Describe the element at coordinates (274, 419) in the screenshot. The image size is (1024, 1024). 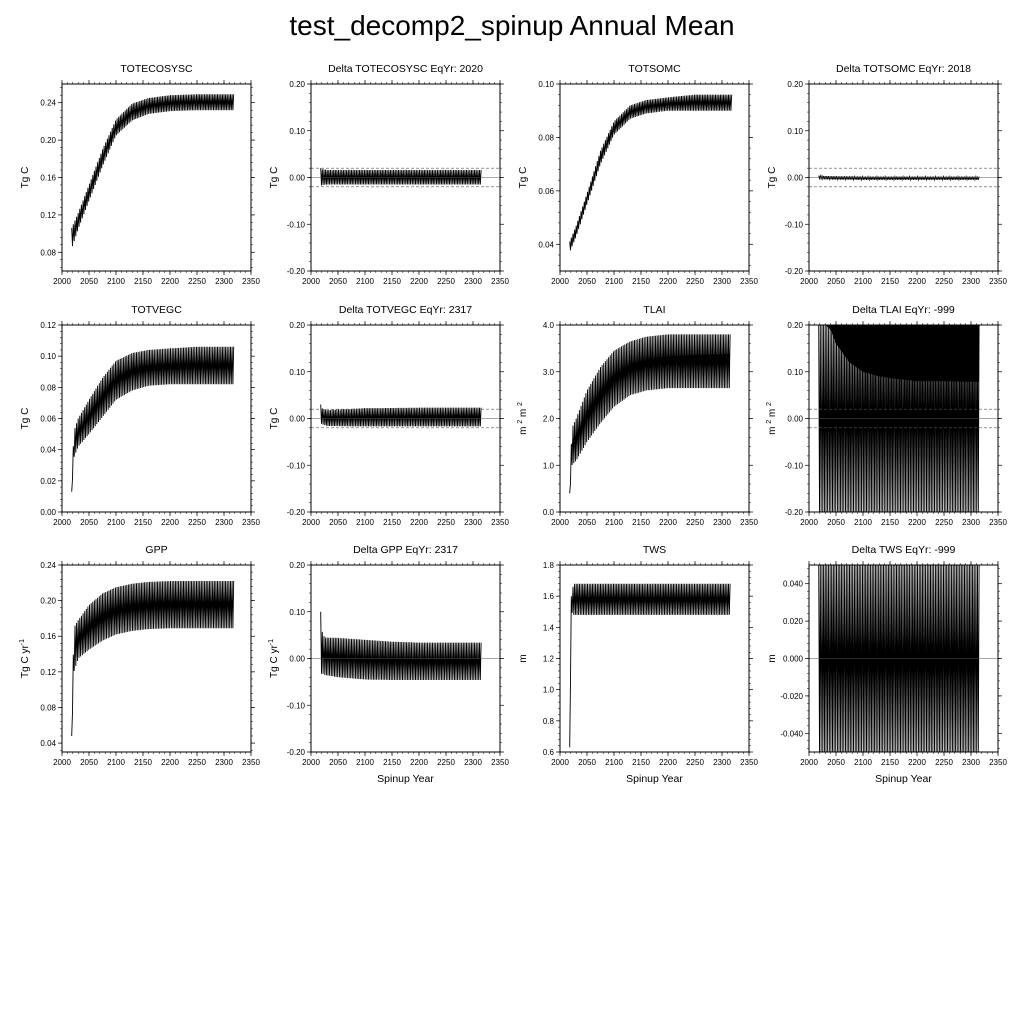
I see `y-axis-label: Tg C` at that location.